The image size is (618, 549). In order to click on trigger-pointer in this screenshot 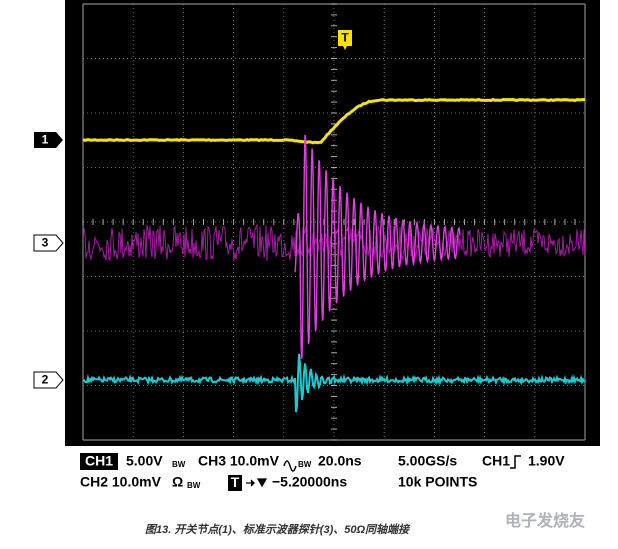, I will do `click(345, 48)`.